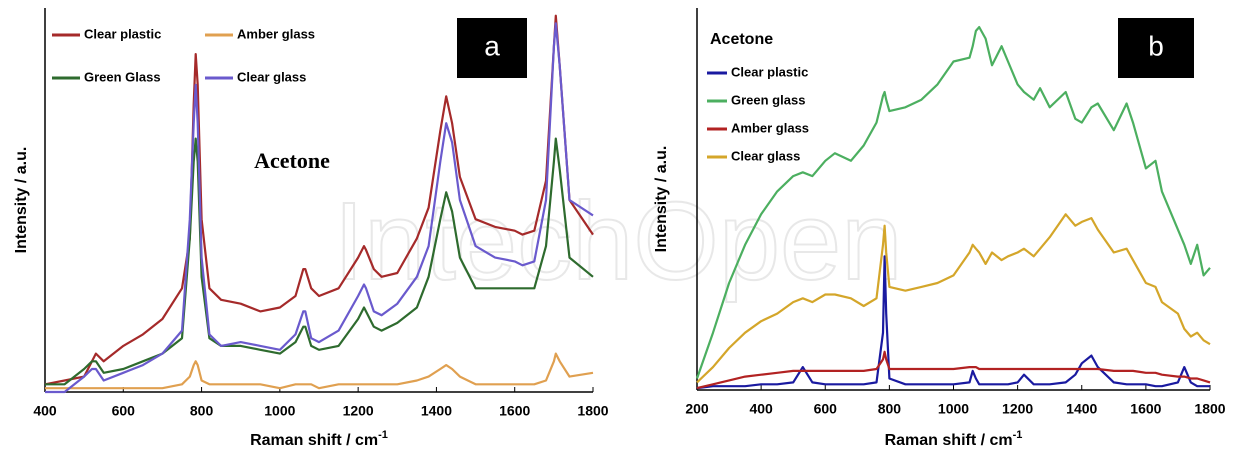 The image size is (1237, 457). I want to click on panel-label: a, so click(492, 45).